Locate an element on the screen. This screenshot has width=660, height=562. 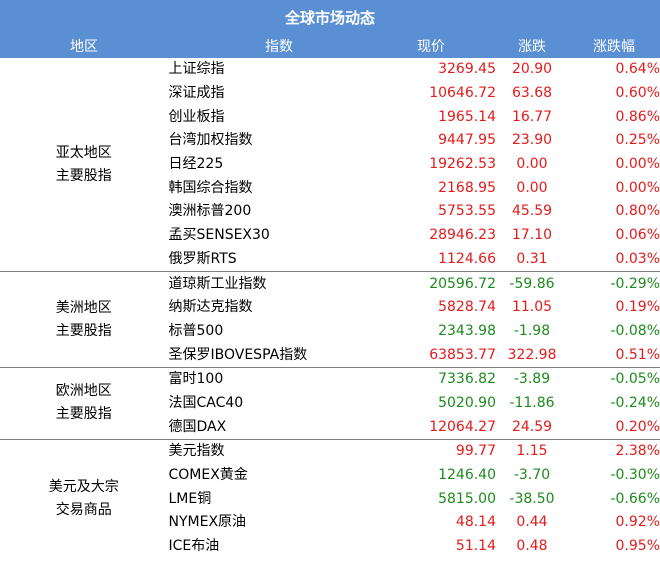
table-row: 韩国综合指数 2168.95 0.00 0.00% is located at coordinates (330, 188).